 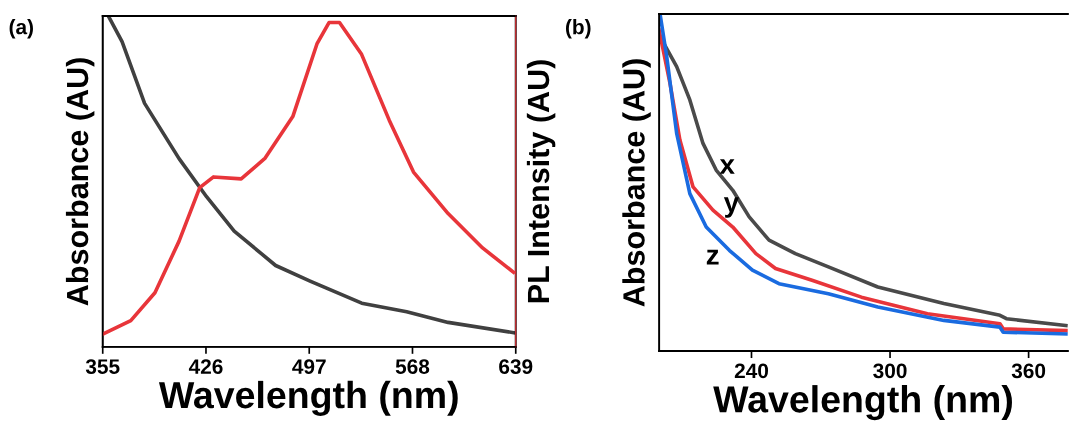 What do you see at coordinates (205, 366) in the screenshot?
I see `x-tick-label: 426` at bounding box center [205, 366].